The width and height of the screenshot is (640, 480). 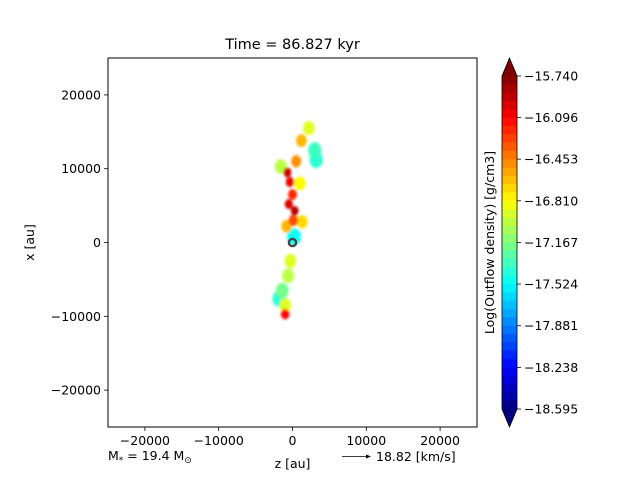 What do you see at coordinates (113, 455) in the screenshot?
I see `mass-symbol: M` at bounding box center [113, 455].